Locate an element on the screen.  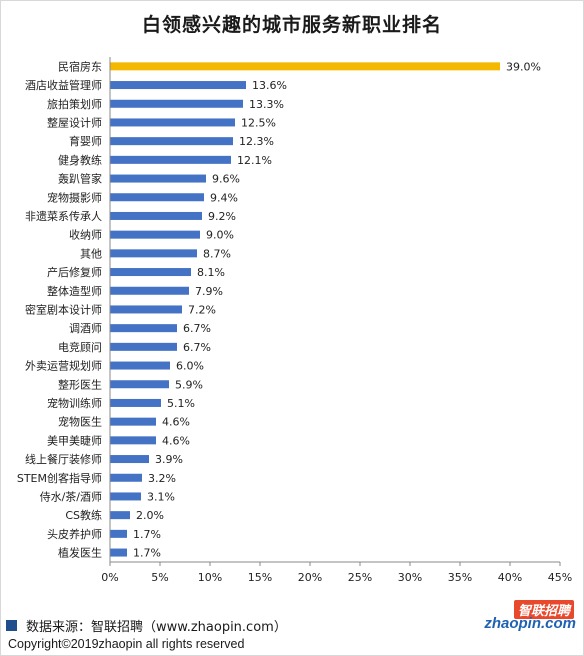
category-label: 外卖运营规划师 is located at coordinates (63, 366).